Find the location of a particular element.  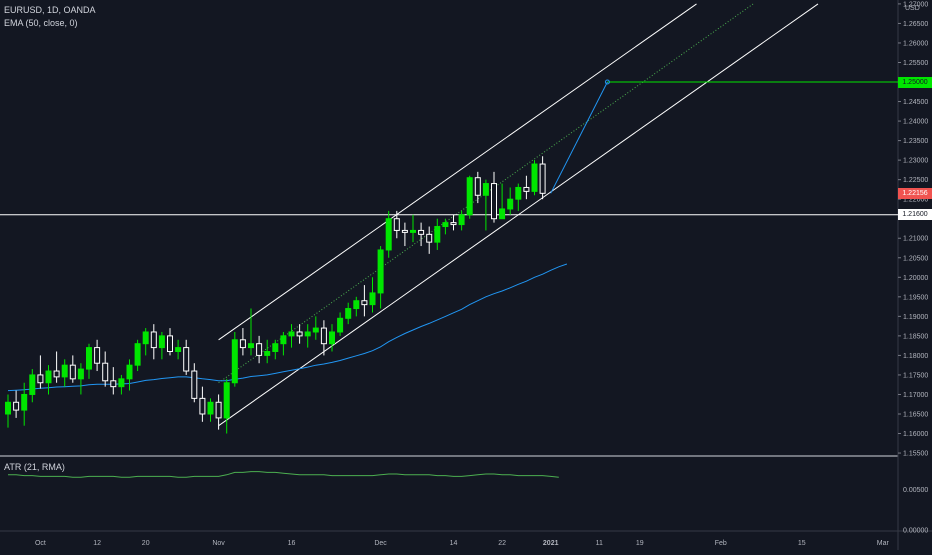

projection-segment is located at coordinates (579, 137).